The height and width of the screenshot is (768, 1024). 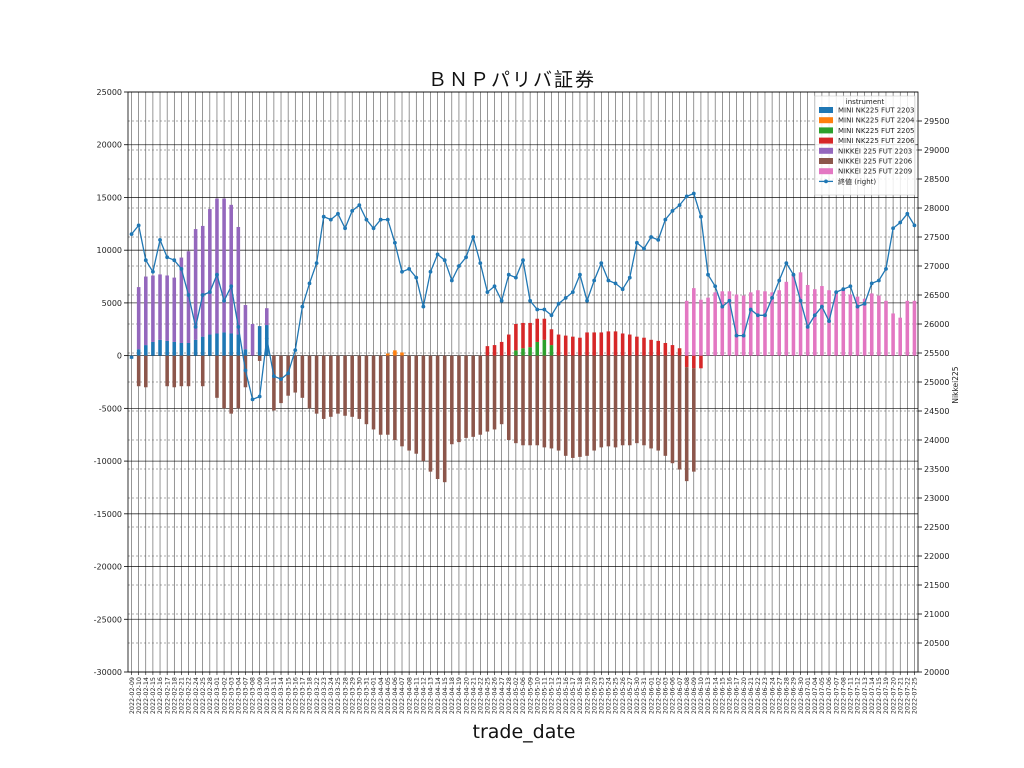 What do you see at coordinates (908, 695) in the screenshot?
I see `x-tick-label: 2022-07-22` at bounding box center [908, 695].